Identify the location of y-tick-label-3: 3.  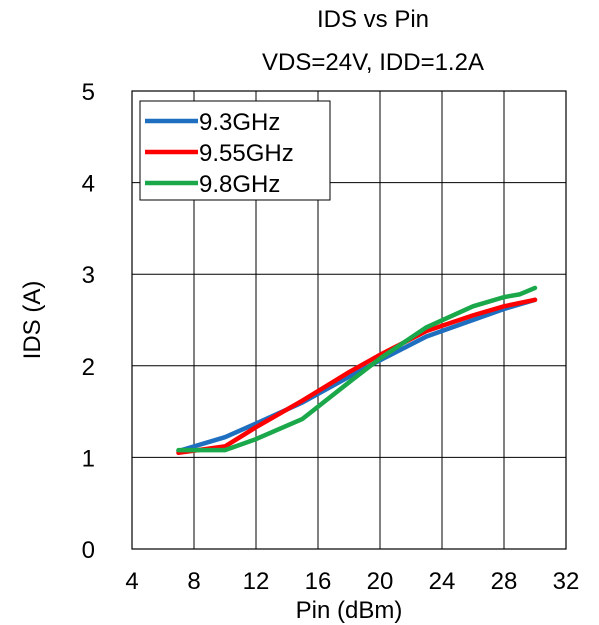
(88, 275).